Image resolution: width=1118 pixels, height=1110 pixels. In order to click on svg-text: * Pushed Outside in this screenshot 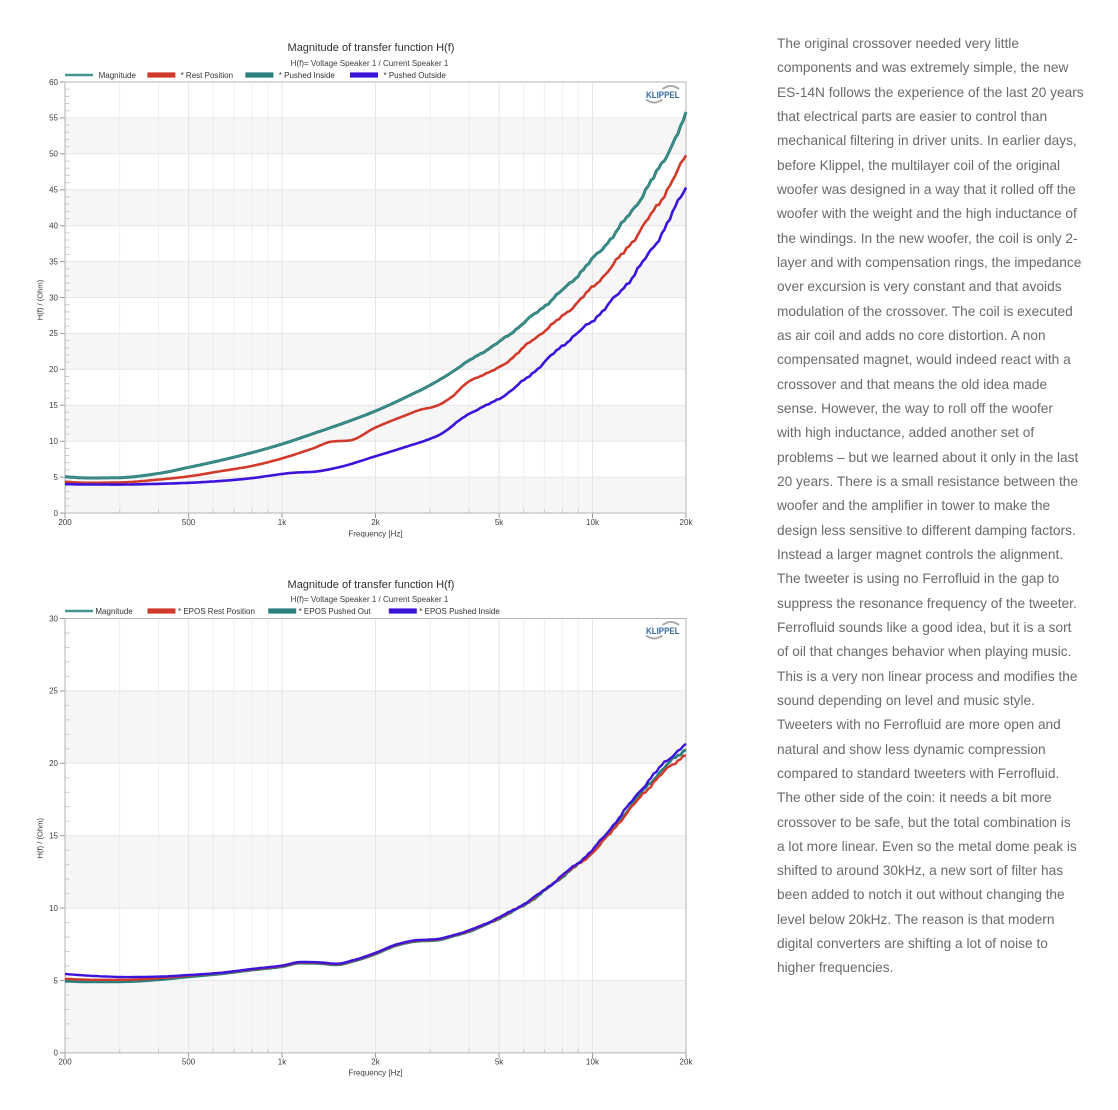, I will do `click(415, 75)`.